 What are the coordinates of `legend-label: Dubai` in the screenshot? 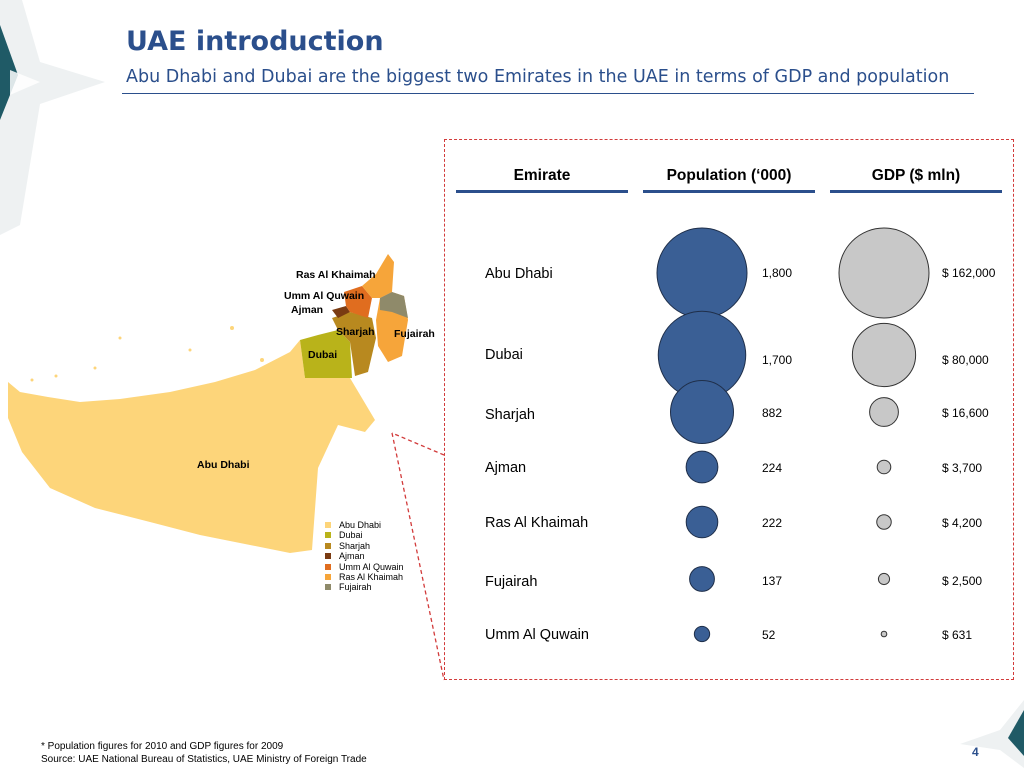 It's located at (351, 535).